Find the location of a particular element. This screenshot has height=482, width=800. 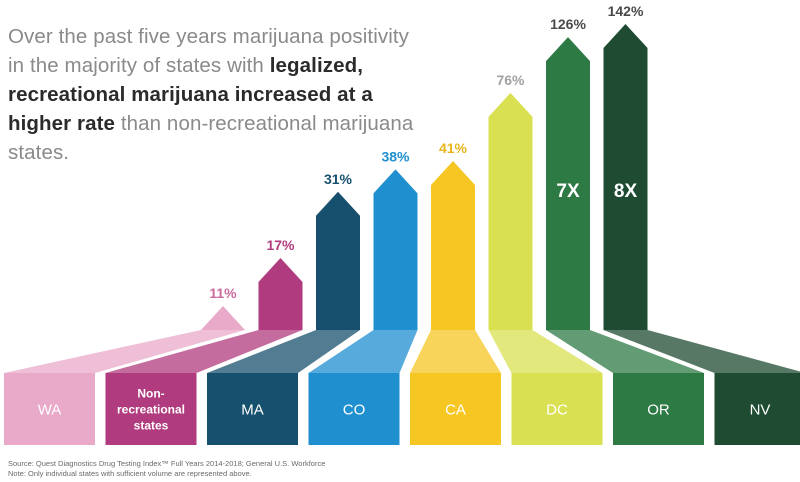

multiplier-label-or: 7X is located at coordinates (568, 191).